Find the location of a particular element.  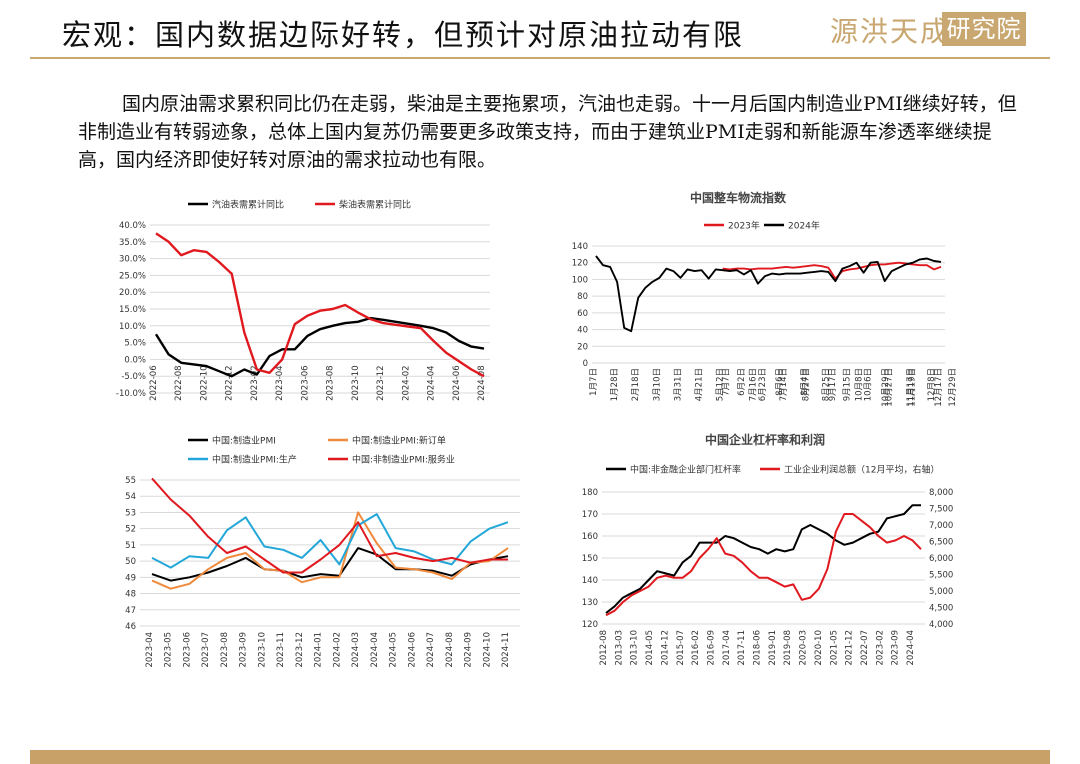

brand-logo-box: 研究院 is located at coordinates (984, 29).